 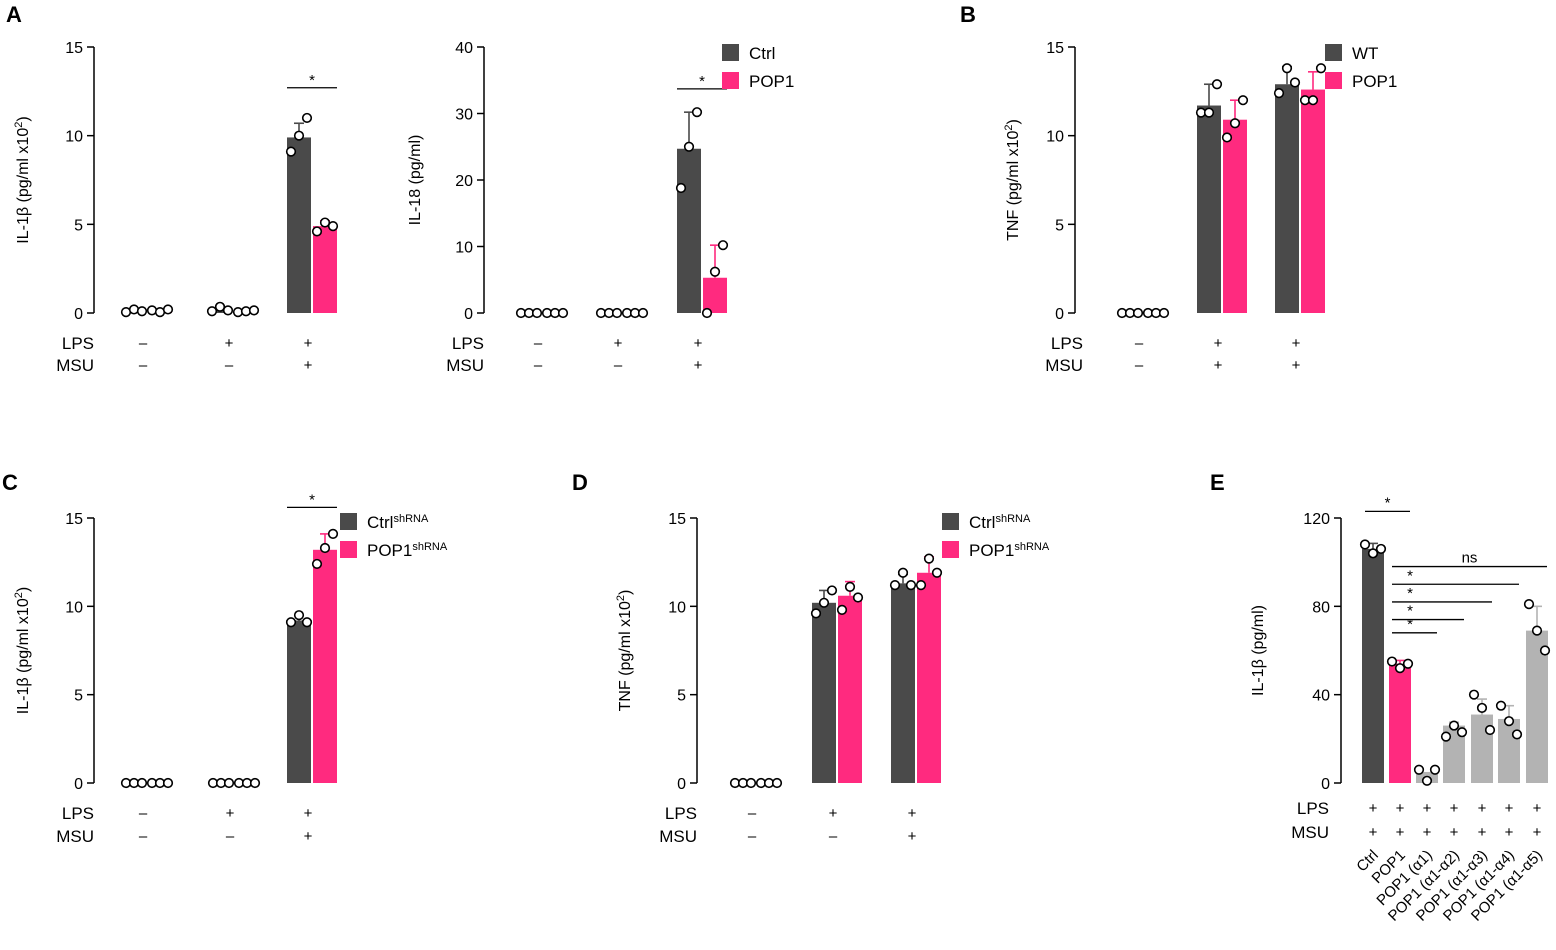 What do you see at coordinates (580, 482) in the screenshot?
I see `panel-label: D` at bounding box center [580, 482].